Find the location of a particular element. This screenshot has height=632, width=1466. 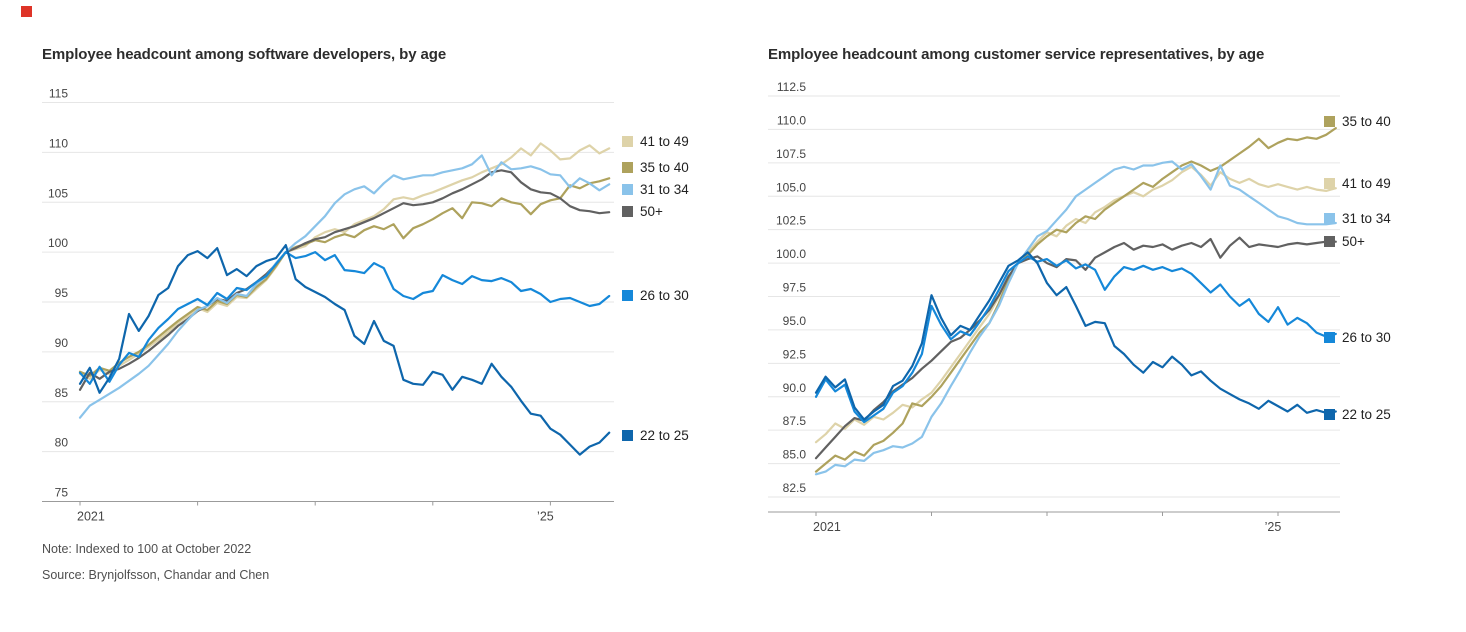

y-tick-label: 100.0 is located at coordinates (791, 254).